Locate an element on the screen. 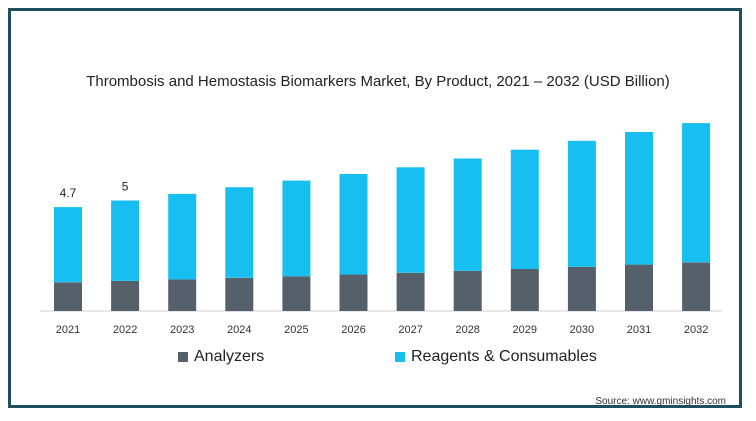 This screenshot has width=756, height=421. bar-analyzers-2026 is located at coordinates (353, 292).